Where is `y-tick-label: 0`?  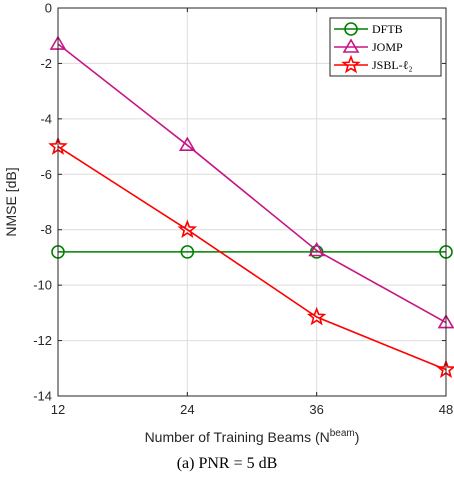
y-tick-label: 0 is located at coordinates (48, 8).